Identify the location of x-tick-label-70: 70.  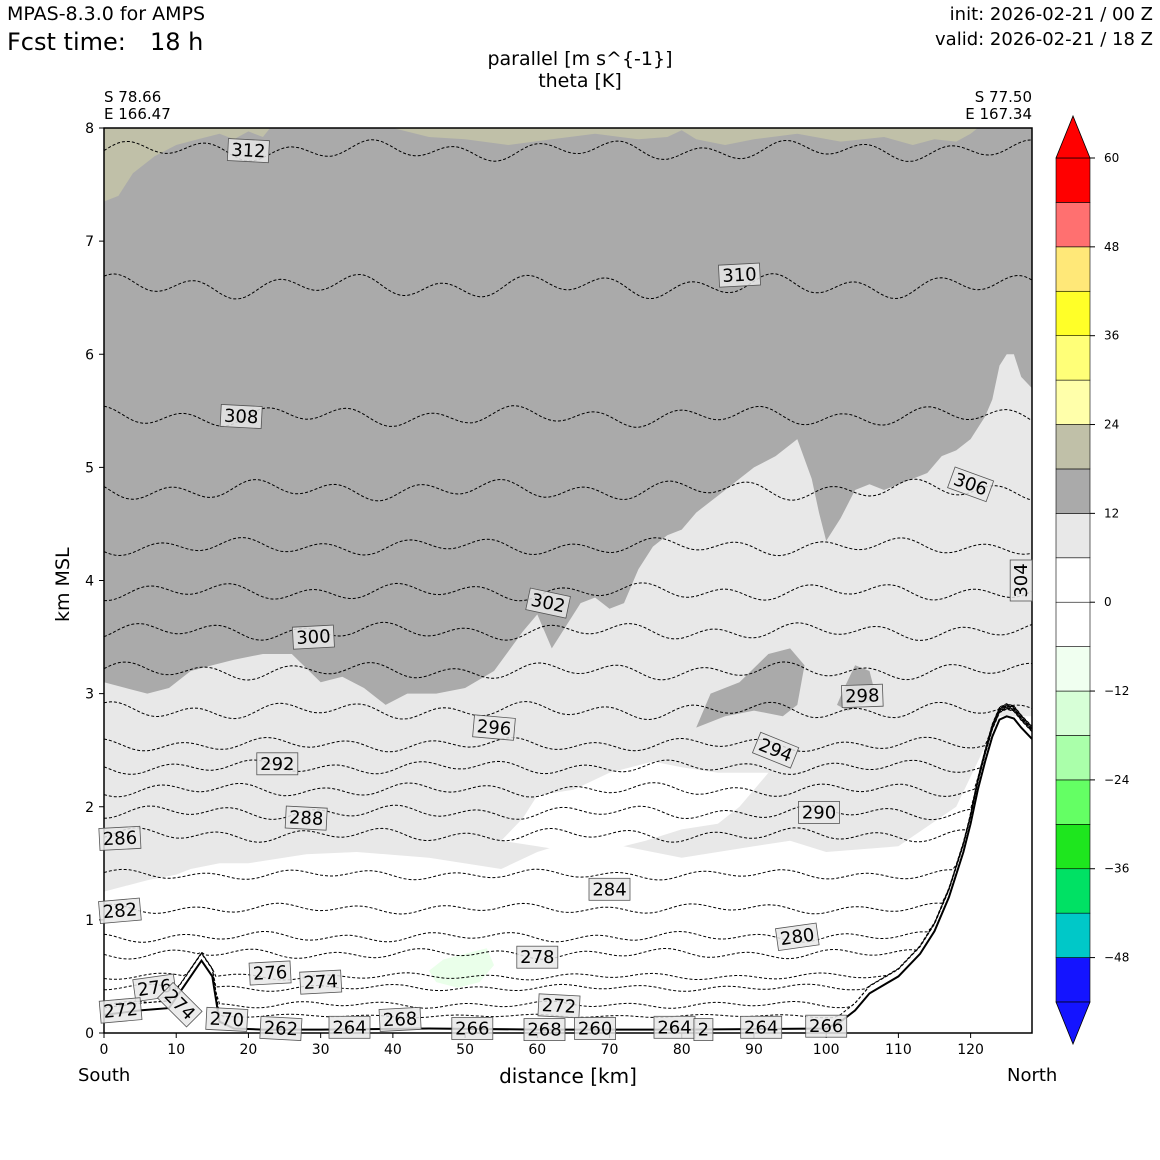
(610, 1050).